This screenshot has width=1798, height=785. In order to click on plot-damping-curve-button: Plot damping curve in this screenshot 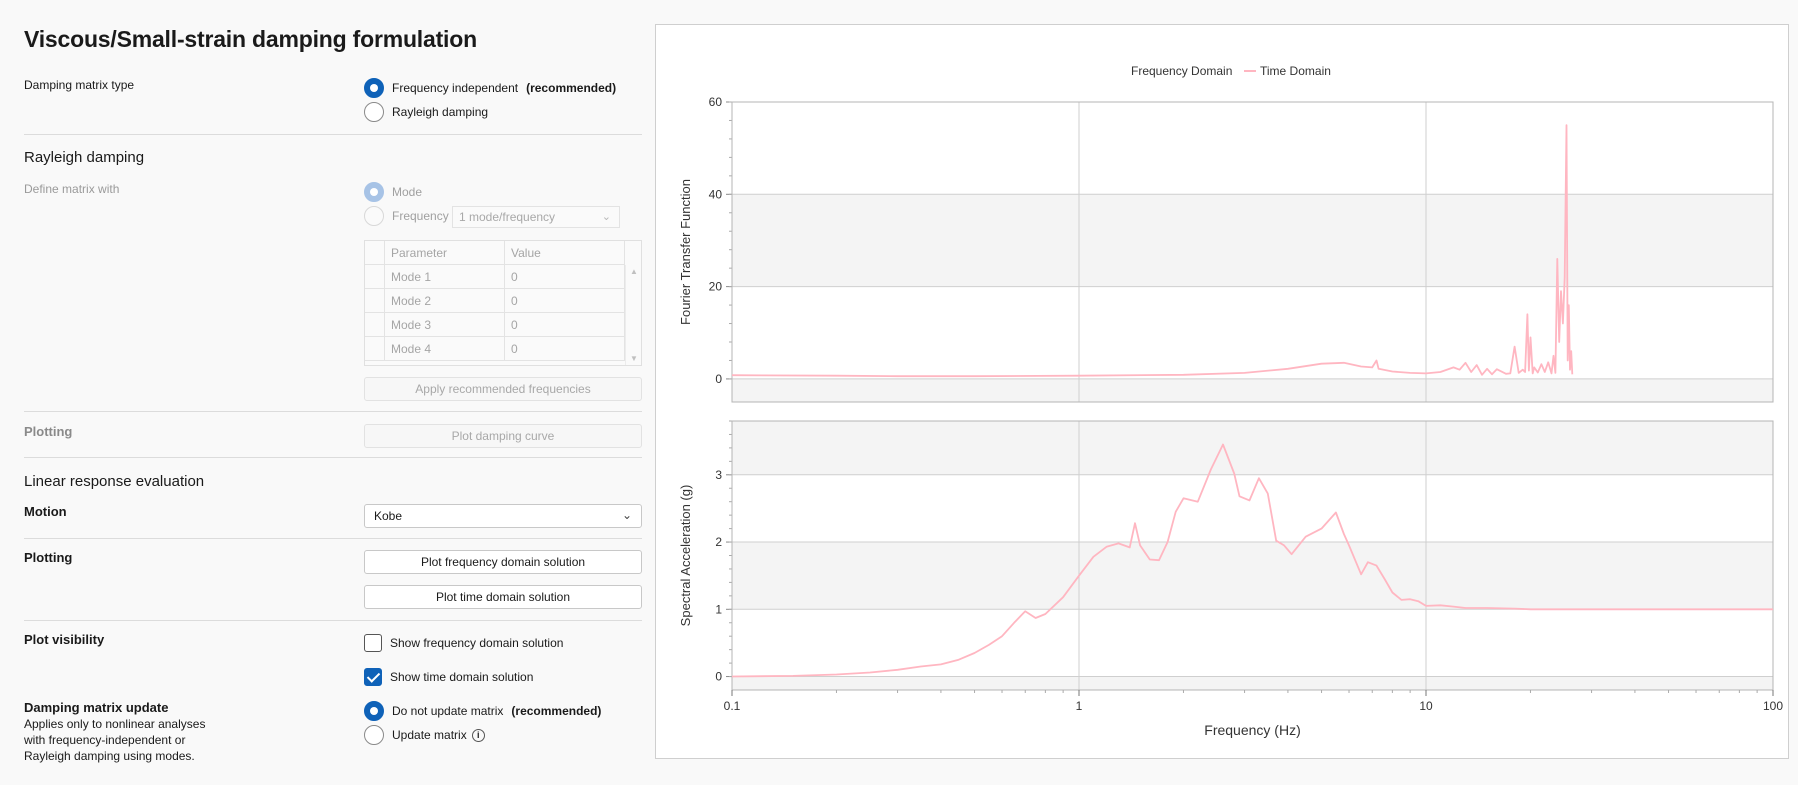, I will do `click(503, 436)`.